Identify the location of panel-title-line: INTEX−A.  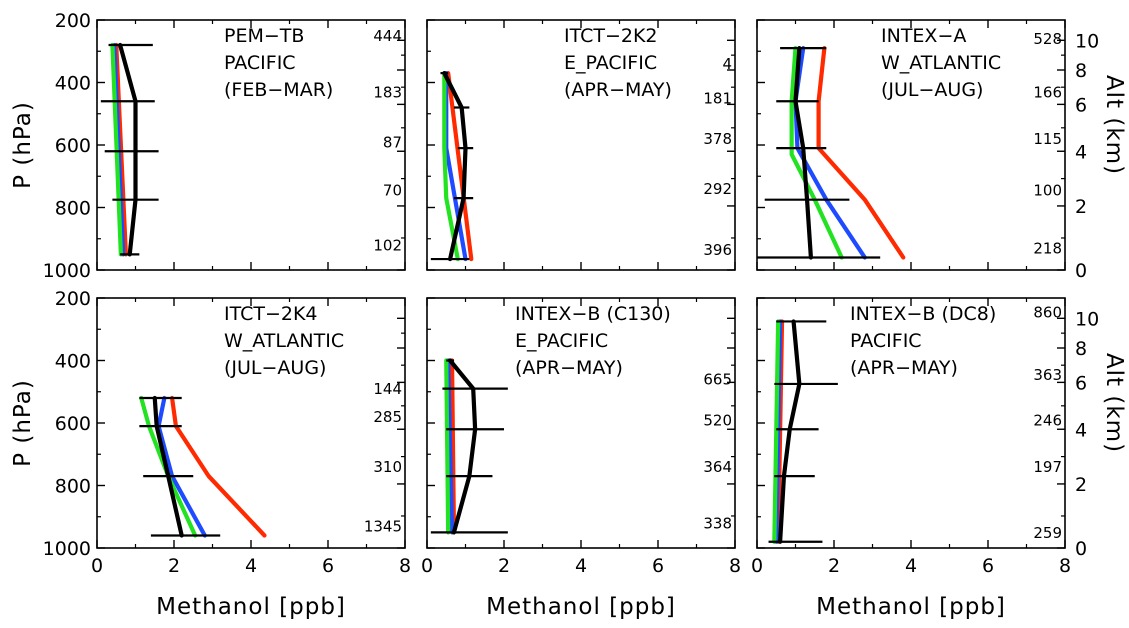
(923, 36).